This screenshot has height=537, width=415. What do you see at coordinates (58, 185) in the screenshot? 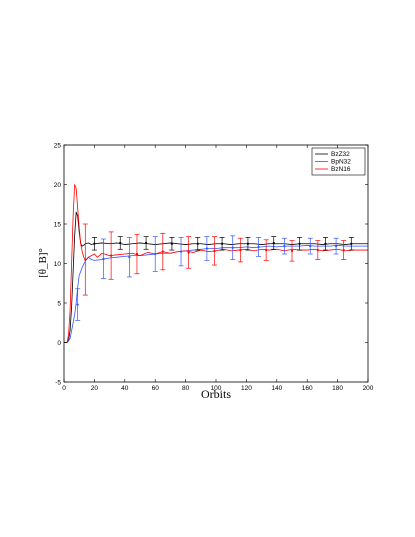
I see `y-tick-label: 20` at bounding box center [58, 185].